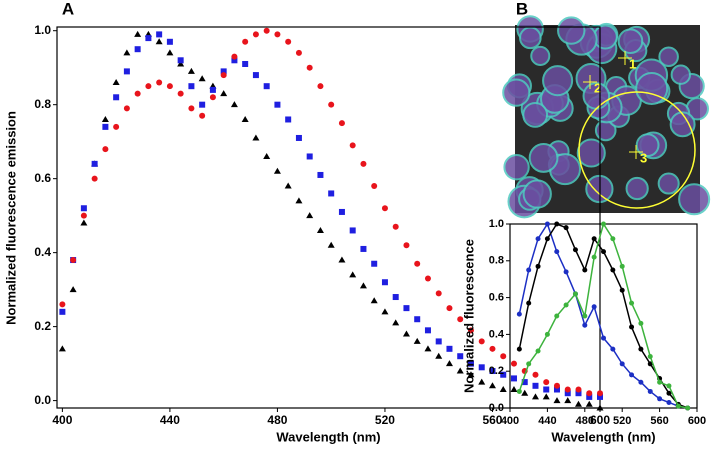 The width and height of the screenshot is (716, 453). I want to click on x-tick-label: 520, so click(622, 421).